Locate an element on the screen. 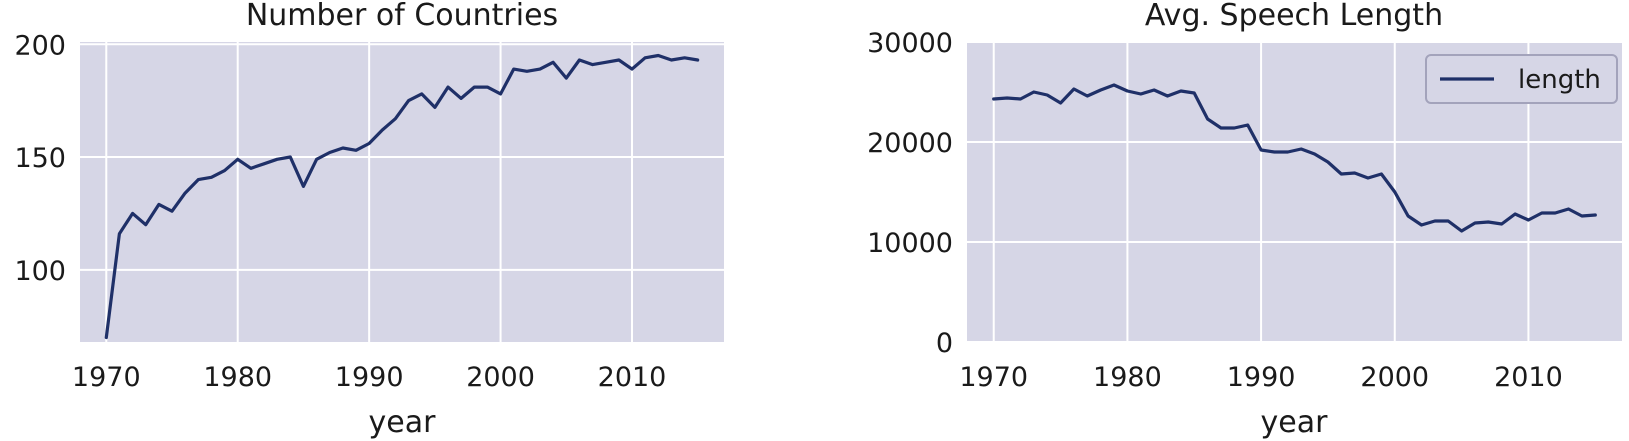  y-tick-label: 10000 is located at coordinates (910, 243).